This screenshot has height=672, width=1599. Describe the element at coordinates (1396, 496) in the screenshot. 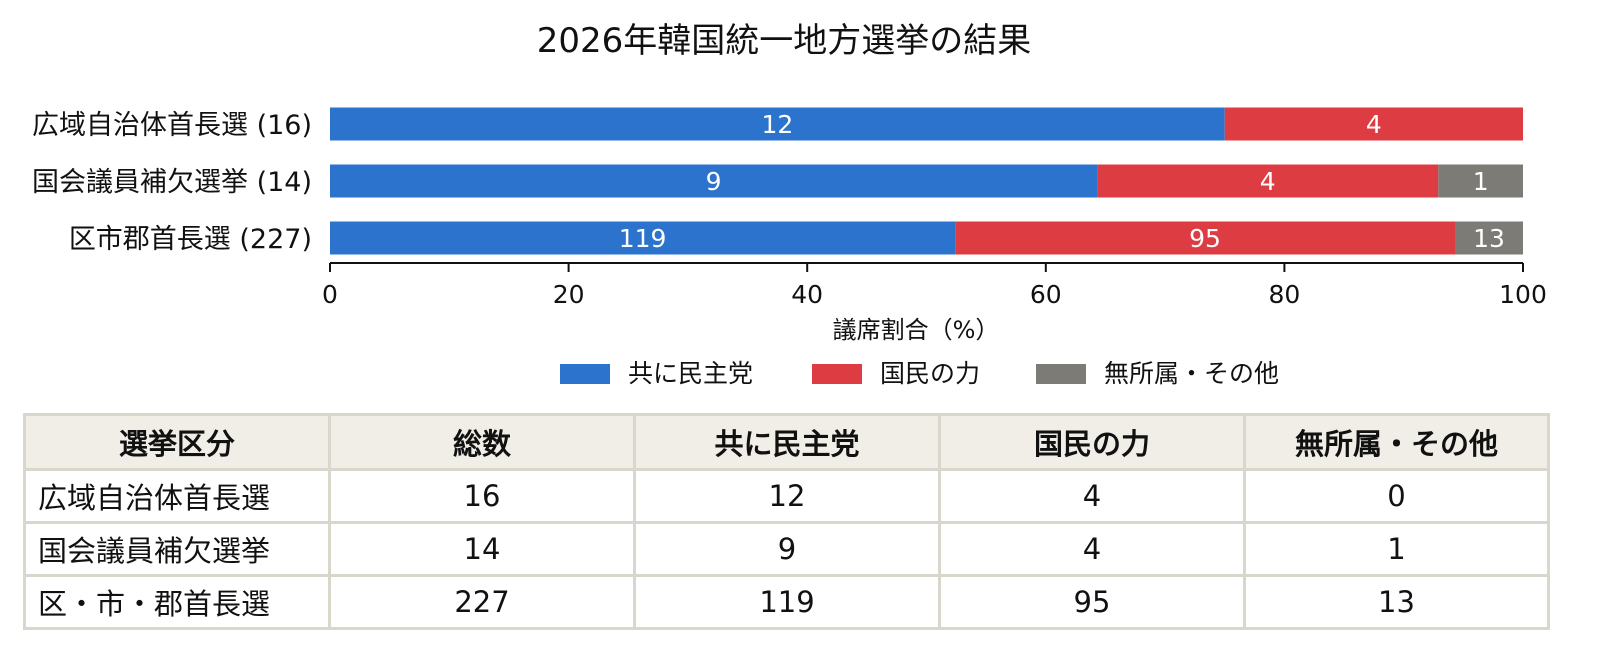

I see `table-cell: 0` at that location.